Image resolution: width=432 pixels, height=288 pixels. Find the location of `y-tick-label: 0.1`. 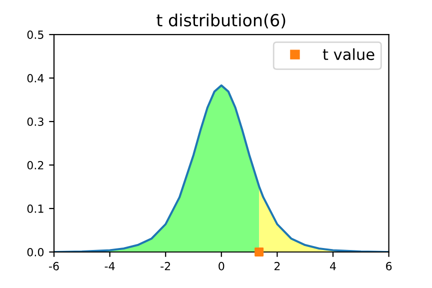

y-tick-label: 0.1 is located at coordinates (35, 208).